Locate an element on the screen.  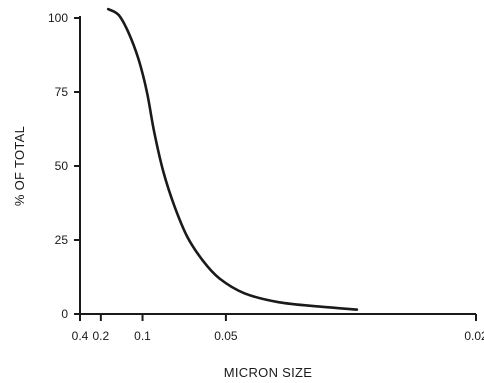
x-tick-label: 0.02 is located at coordinates (474, 336).